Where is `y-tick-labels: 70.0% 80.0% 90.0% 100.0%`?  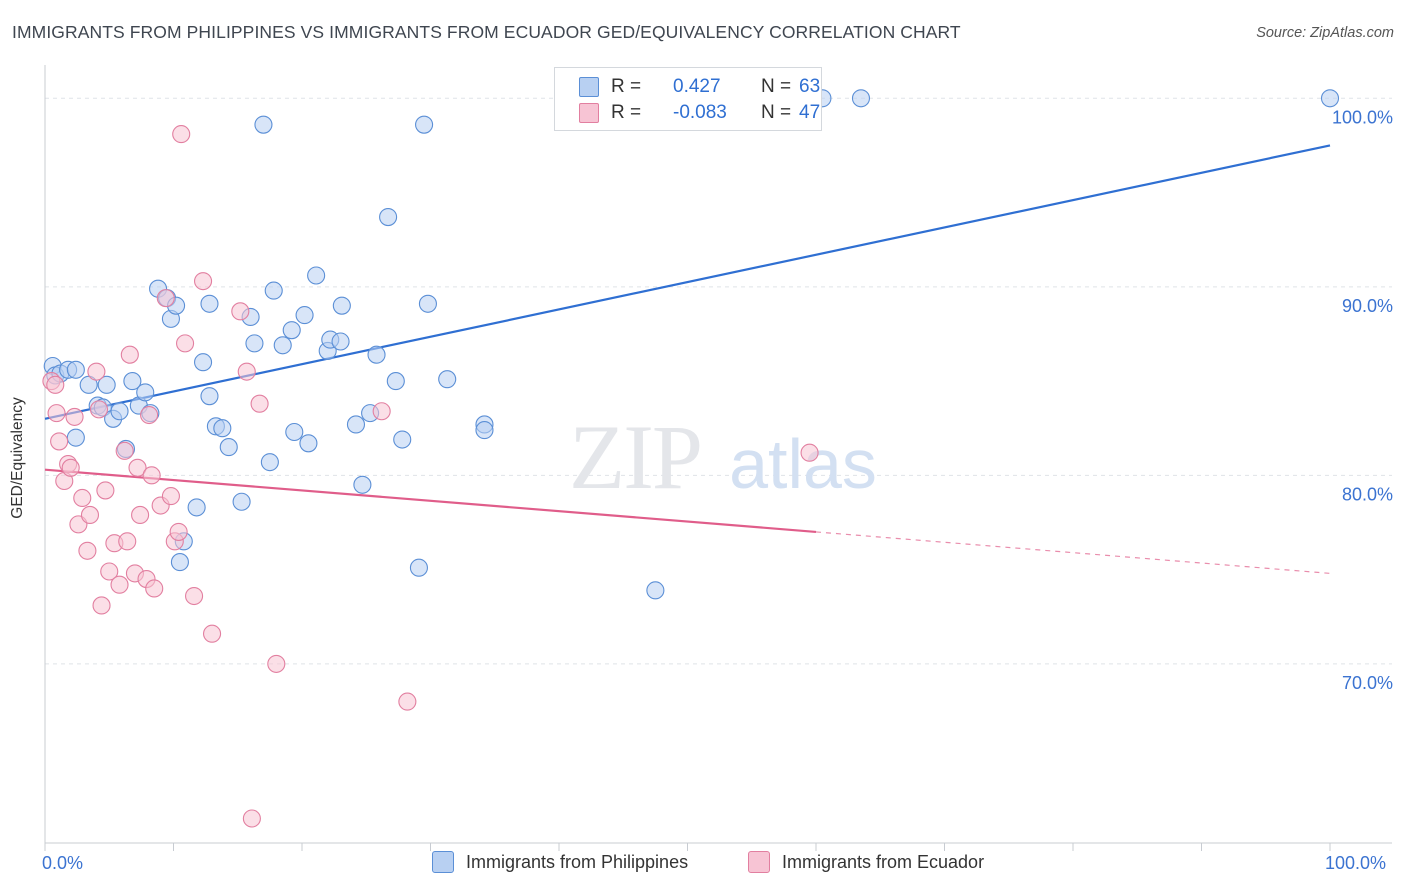
y-tick-labels: 70.0% 80.0% 90.0% 100.0% is located at coordinates (1362, 400).